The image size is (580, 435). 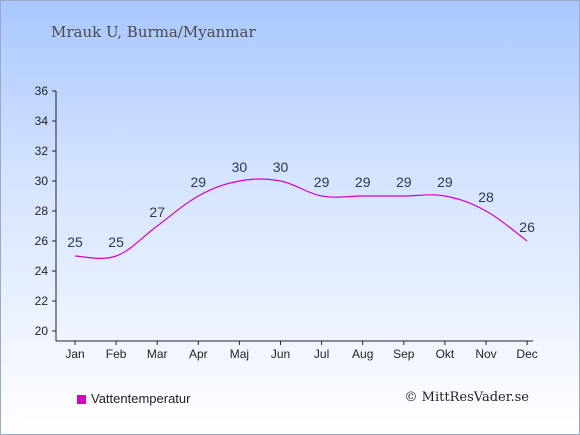 What do you see at coordinates (445, 354) in the screenshot?
I see `x-tick-label: Okt` at bounding box center [445, 354].